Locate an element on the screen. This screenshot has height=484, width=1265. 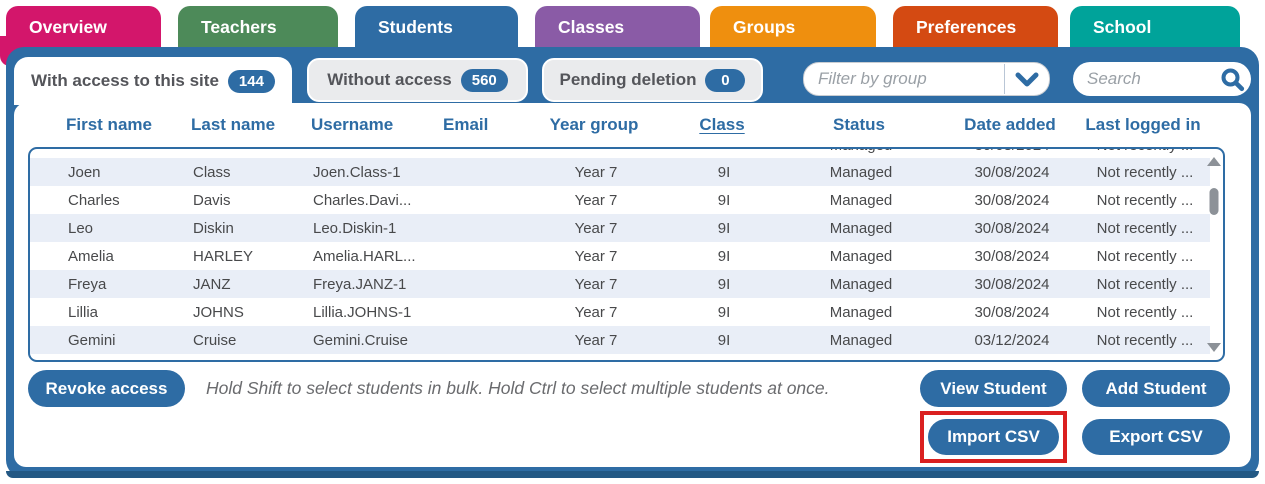
tab-teachers: Teachers is located at coordinates (258, 27).